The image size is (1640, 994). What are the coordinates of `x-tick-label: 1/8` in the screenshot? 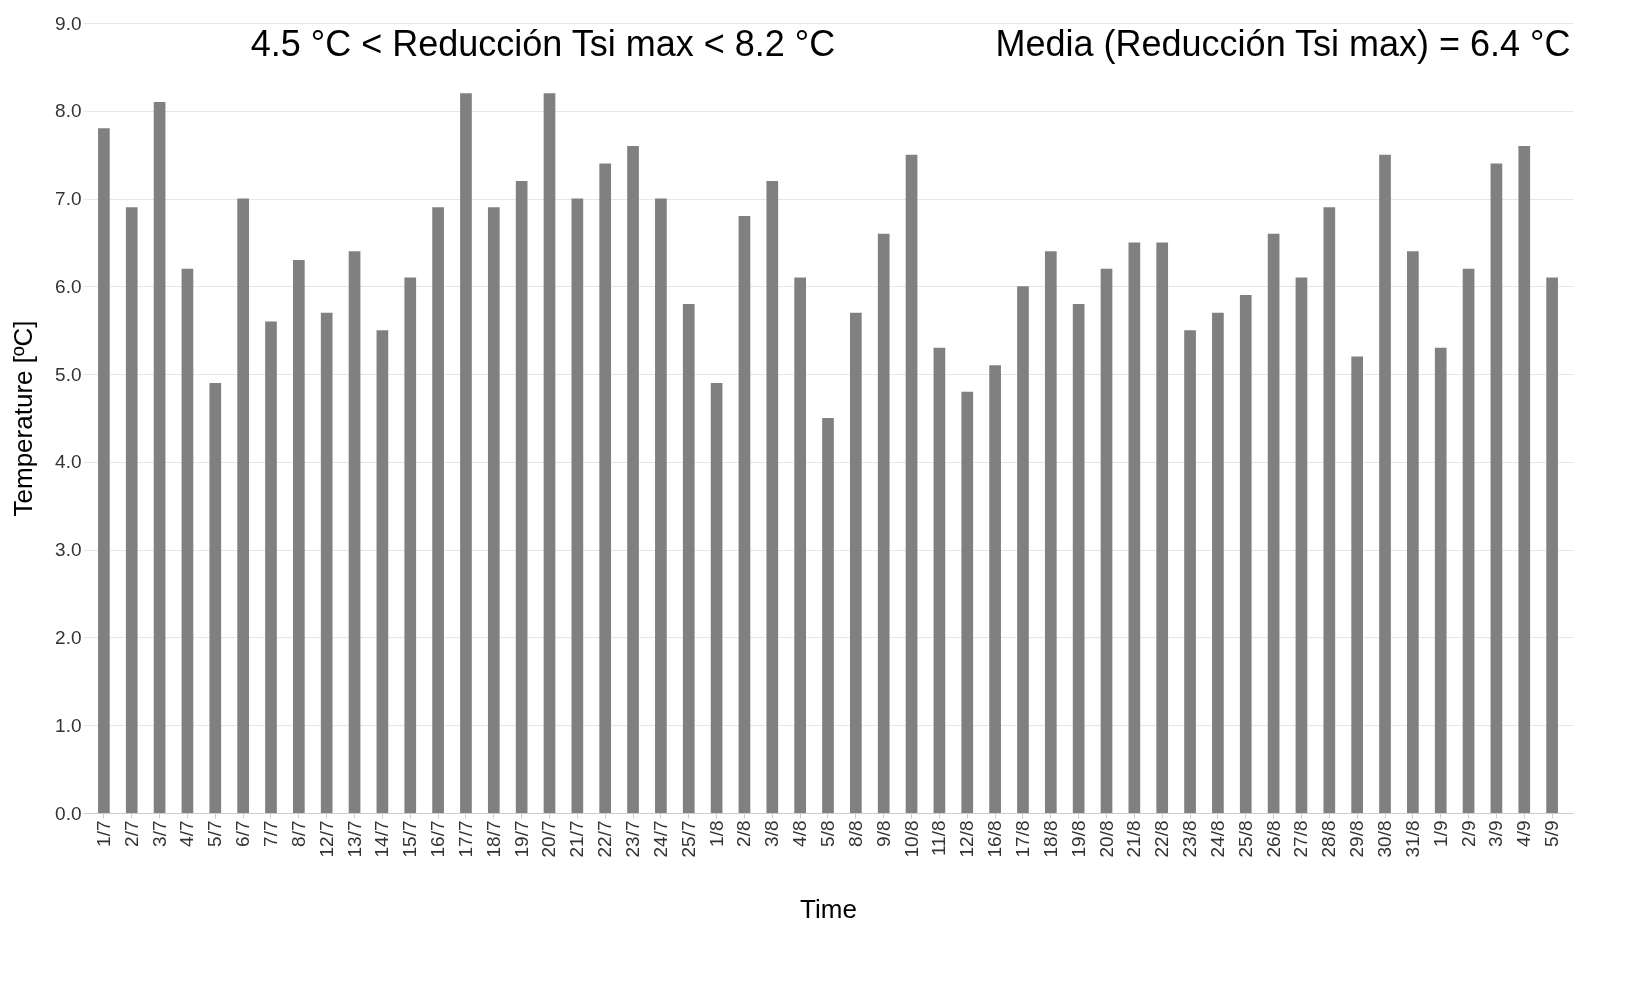 It's located at (716, 833).